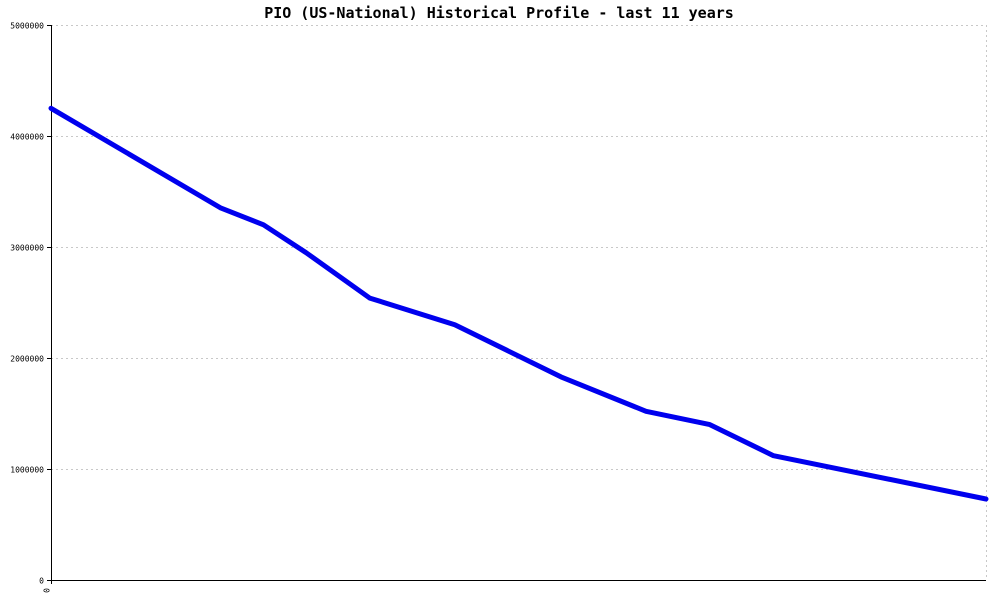  I want to click on x-tick-labels: 0, so click(47, 590).